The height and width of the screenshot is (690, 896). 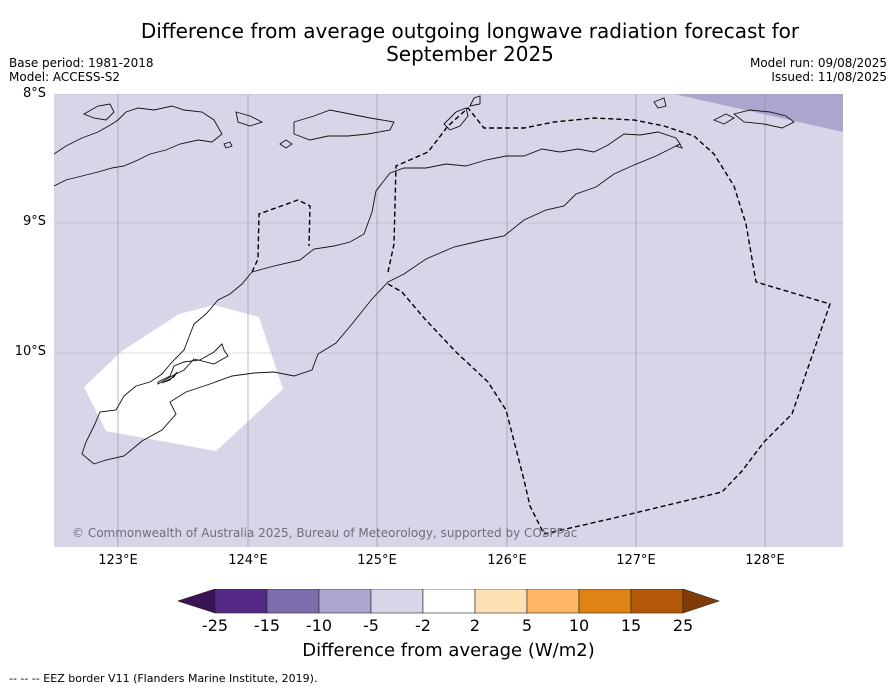 I want to click on lat-label-8s: 8°S, so click(x=34, y=93).